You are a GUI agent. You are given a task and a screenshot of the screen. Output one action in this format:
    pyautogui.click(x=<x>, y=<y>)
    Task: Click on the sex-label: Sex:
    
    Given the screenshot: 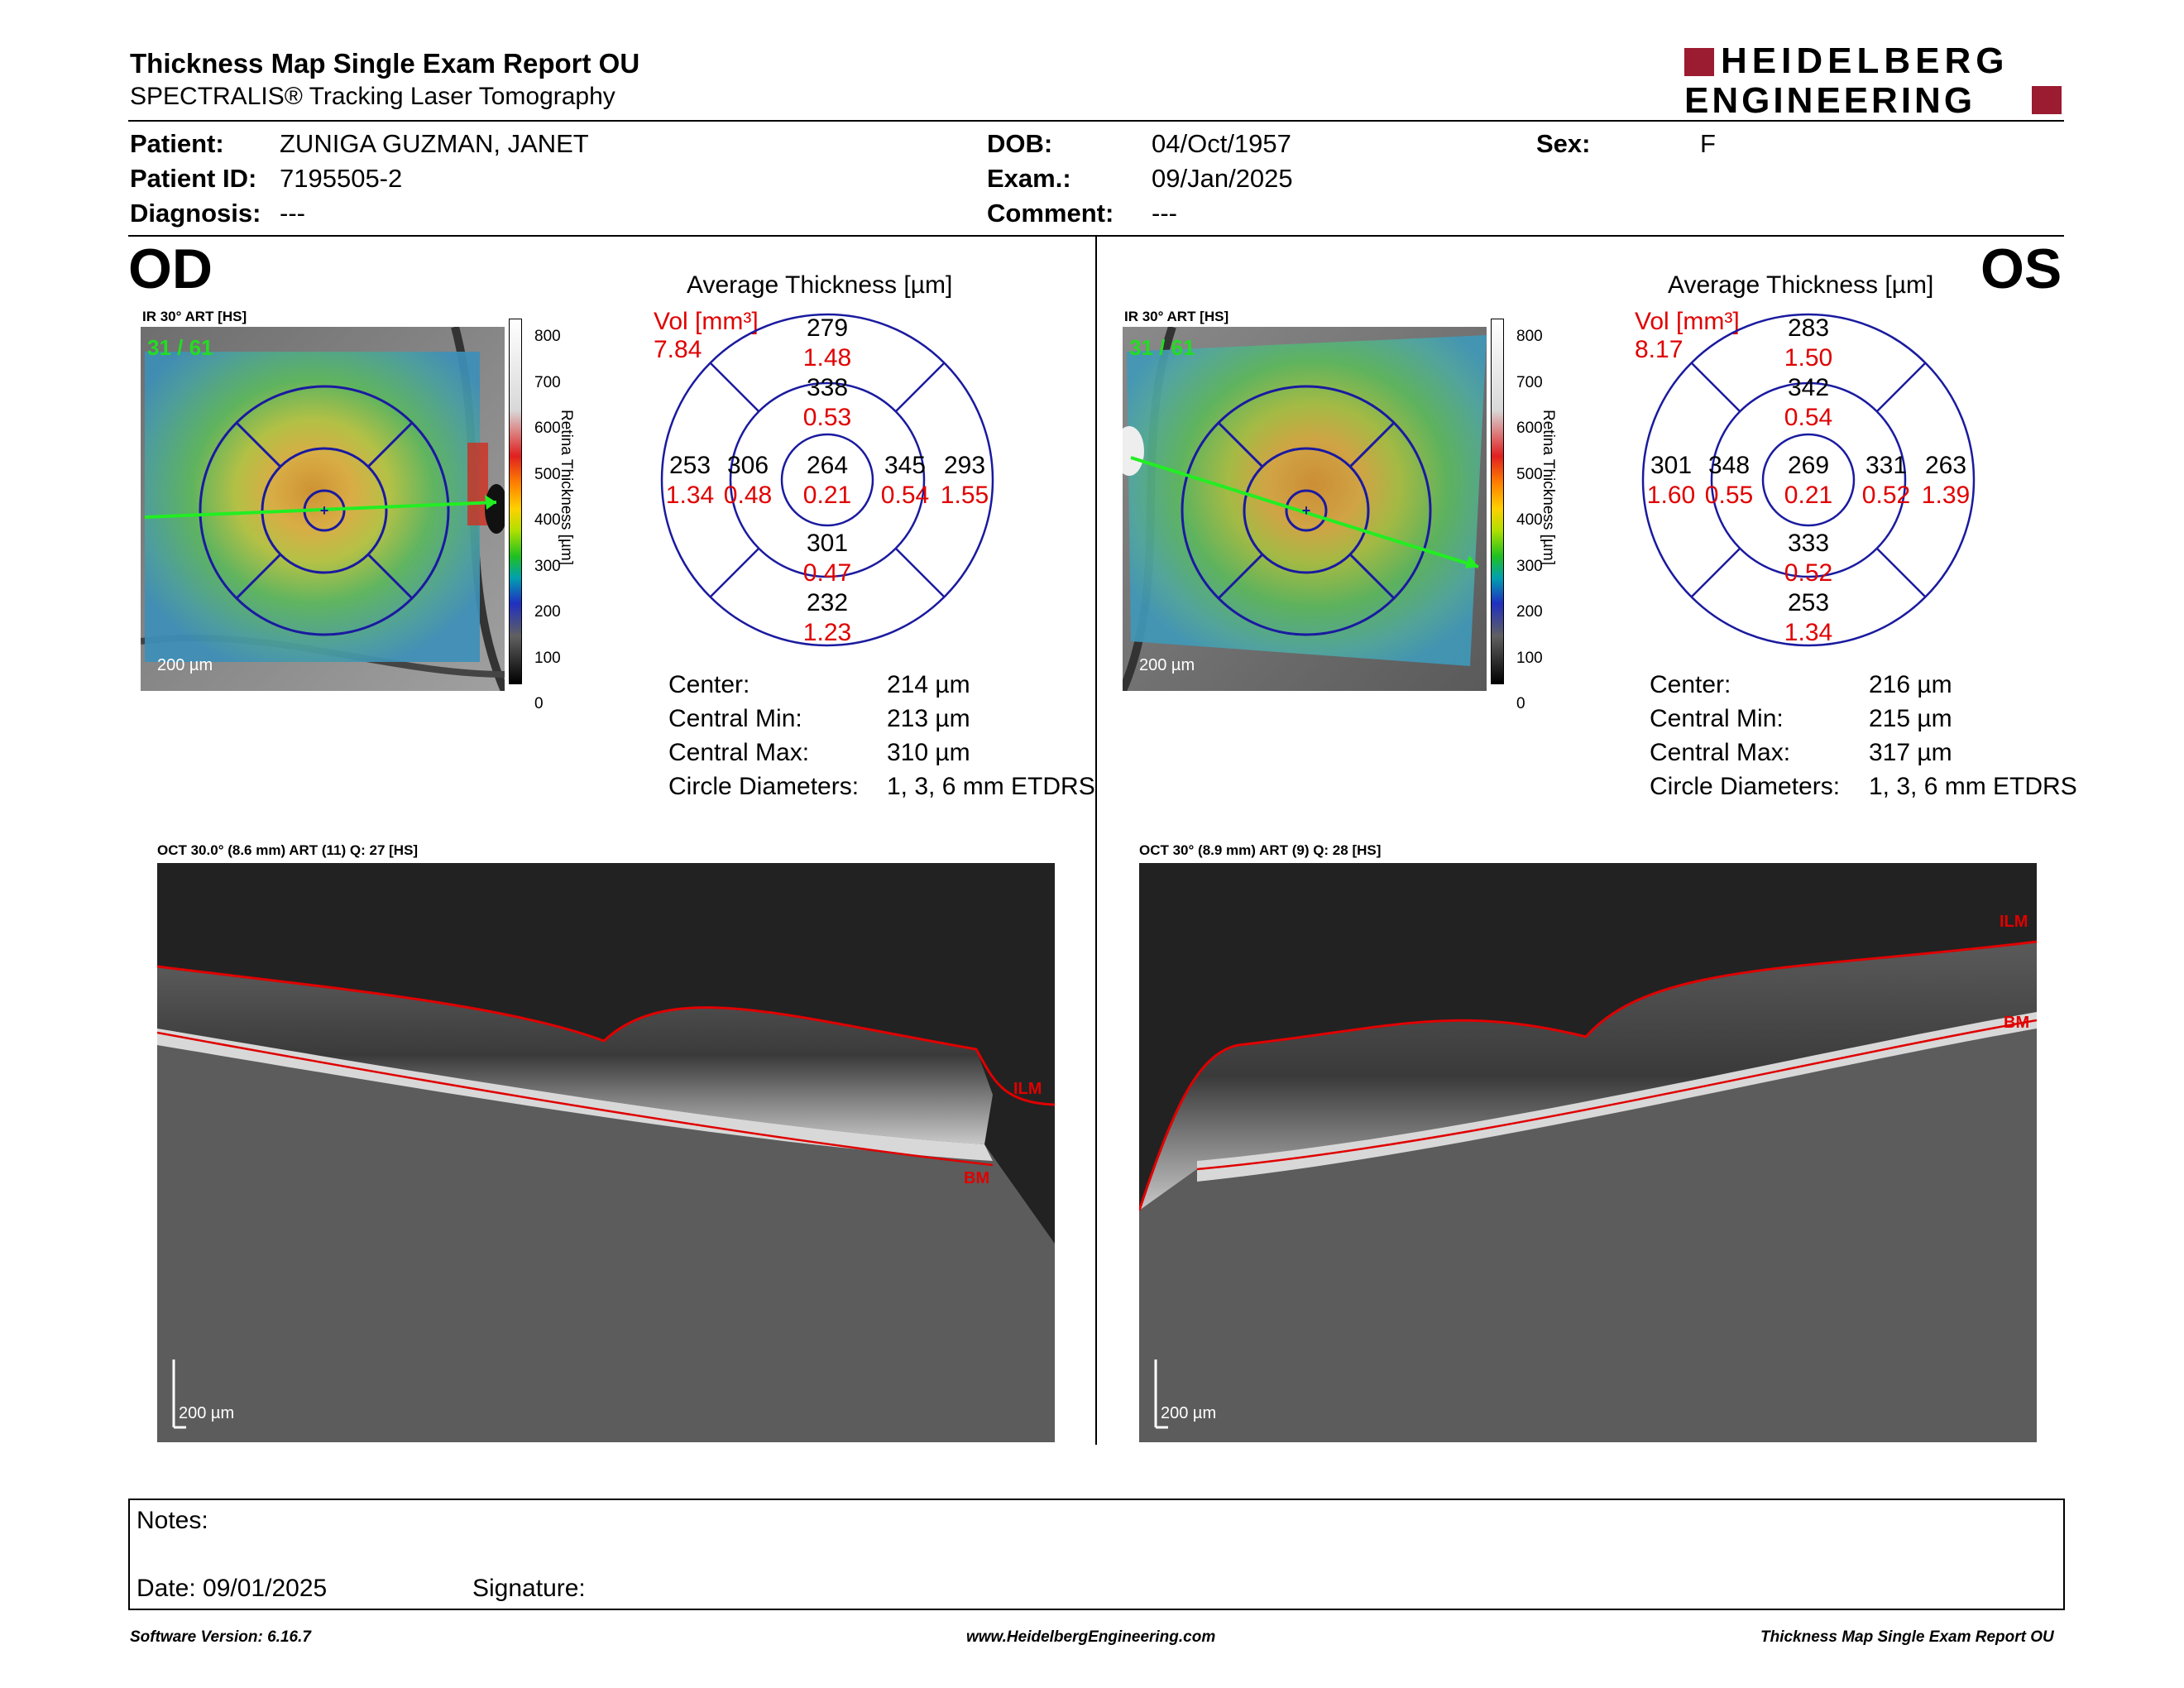 What is the action you would take?
    pyautogui.click(x=1563, y=143)
    